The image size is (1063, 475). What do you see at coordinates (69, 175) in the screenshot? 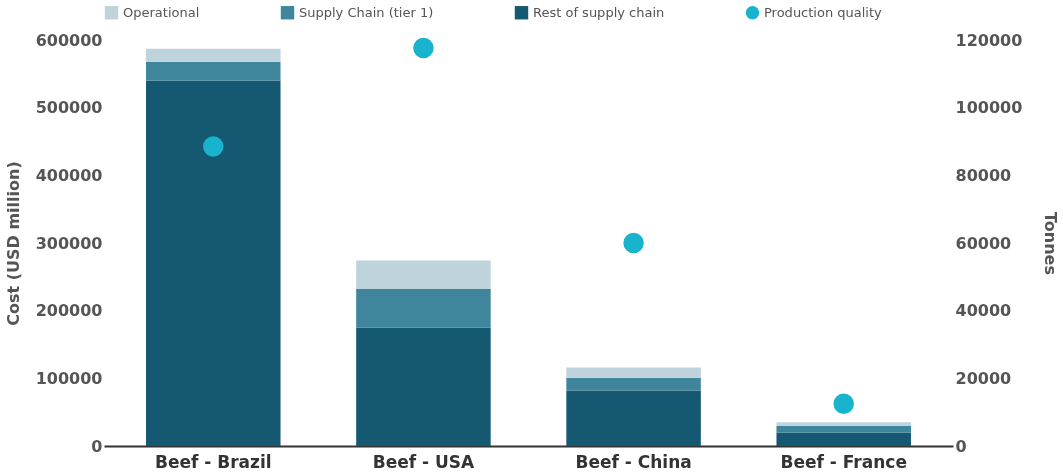
I see `y-tick-label: 400000` at bounding box center [69, 175].